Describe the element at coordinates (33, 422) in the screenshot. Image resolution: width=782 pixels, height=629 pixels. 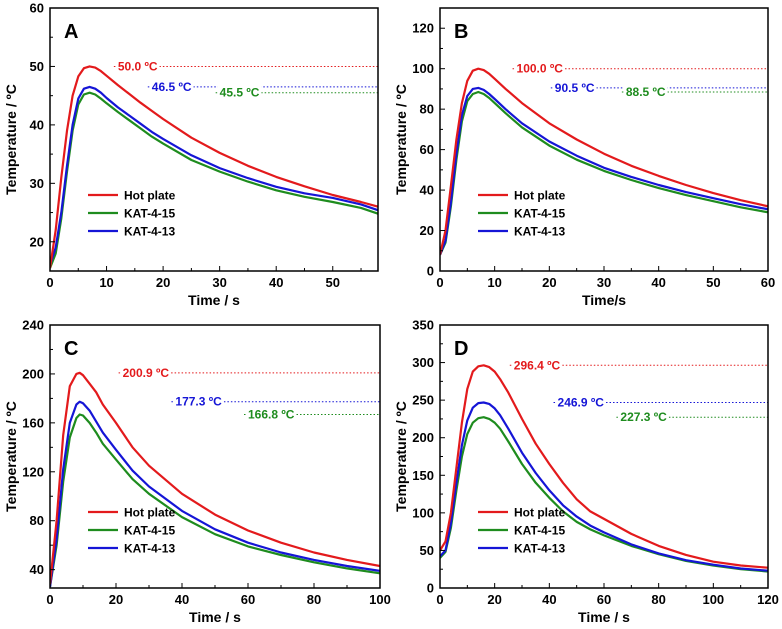
I see `y-tick-label: 160` at that location.